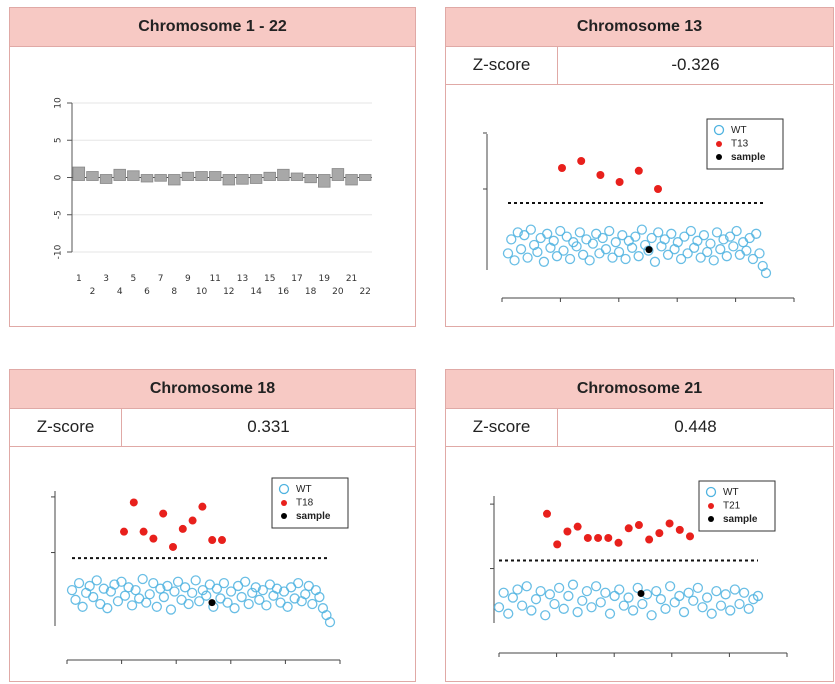  What do you see at coordinates (59, 103) in the screenshot?
I see `y-tick-label: 10` at bounding box center [59, 103].